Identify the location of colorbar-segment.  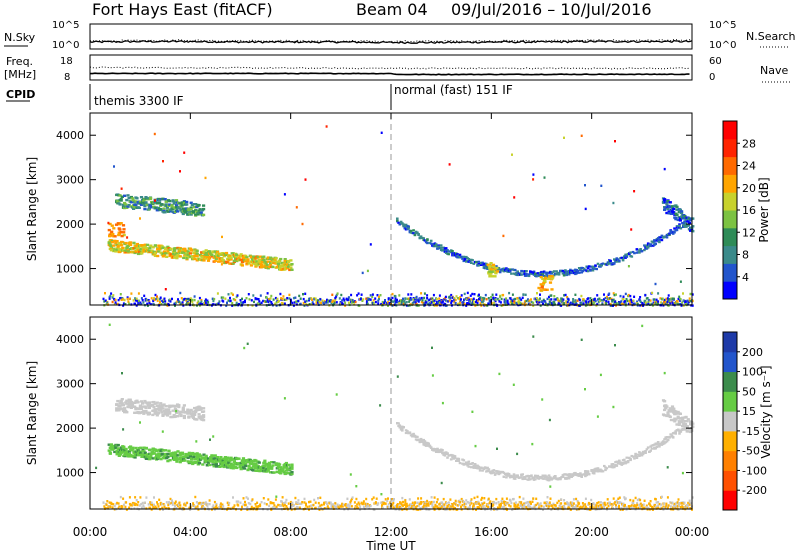
(730, 237).